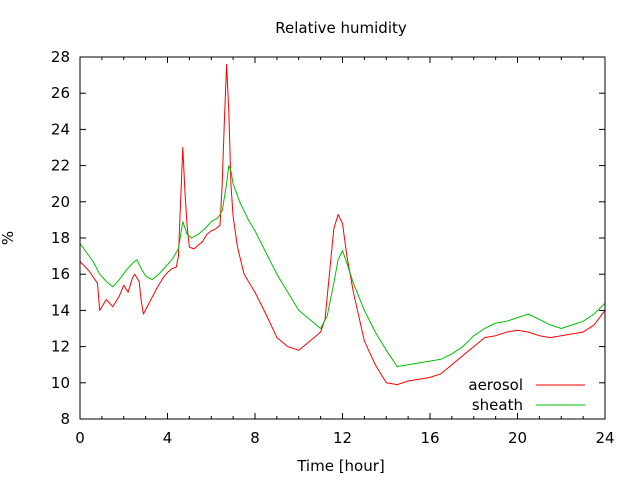  Describe the element at coordinates (60, 347) in the screenshot. I see `y-tick-label: 12` at that location.